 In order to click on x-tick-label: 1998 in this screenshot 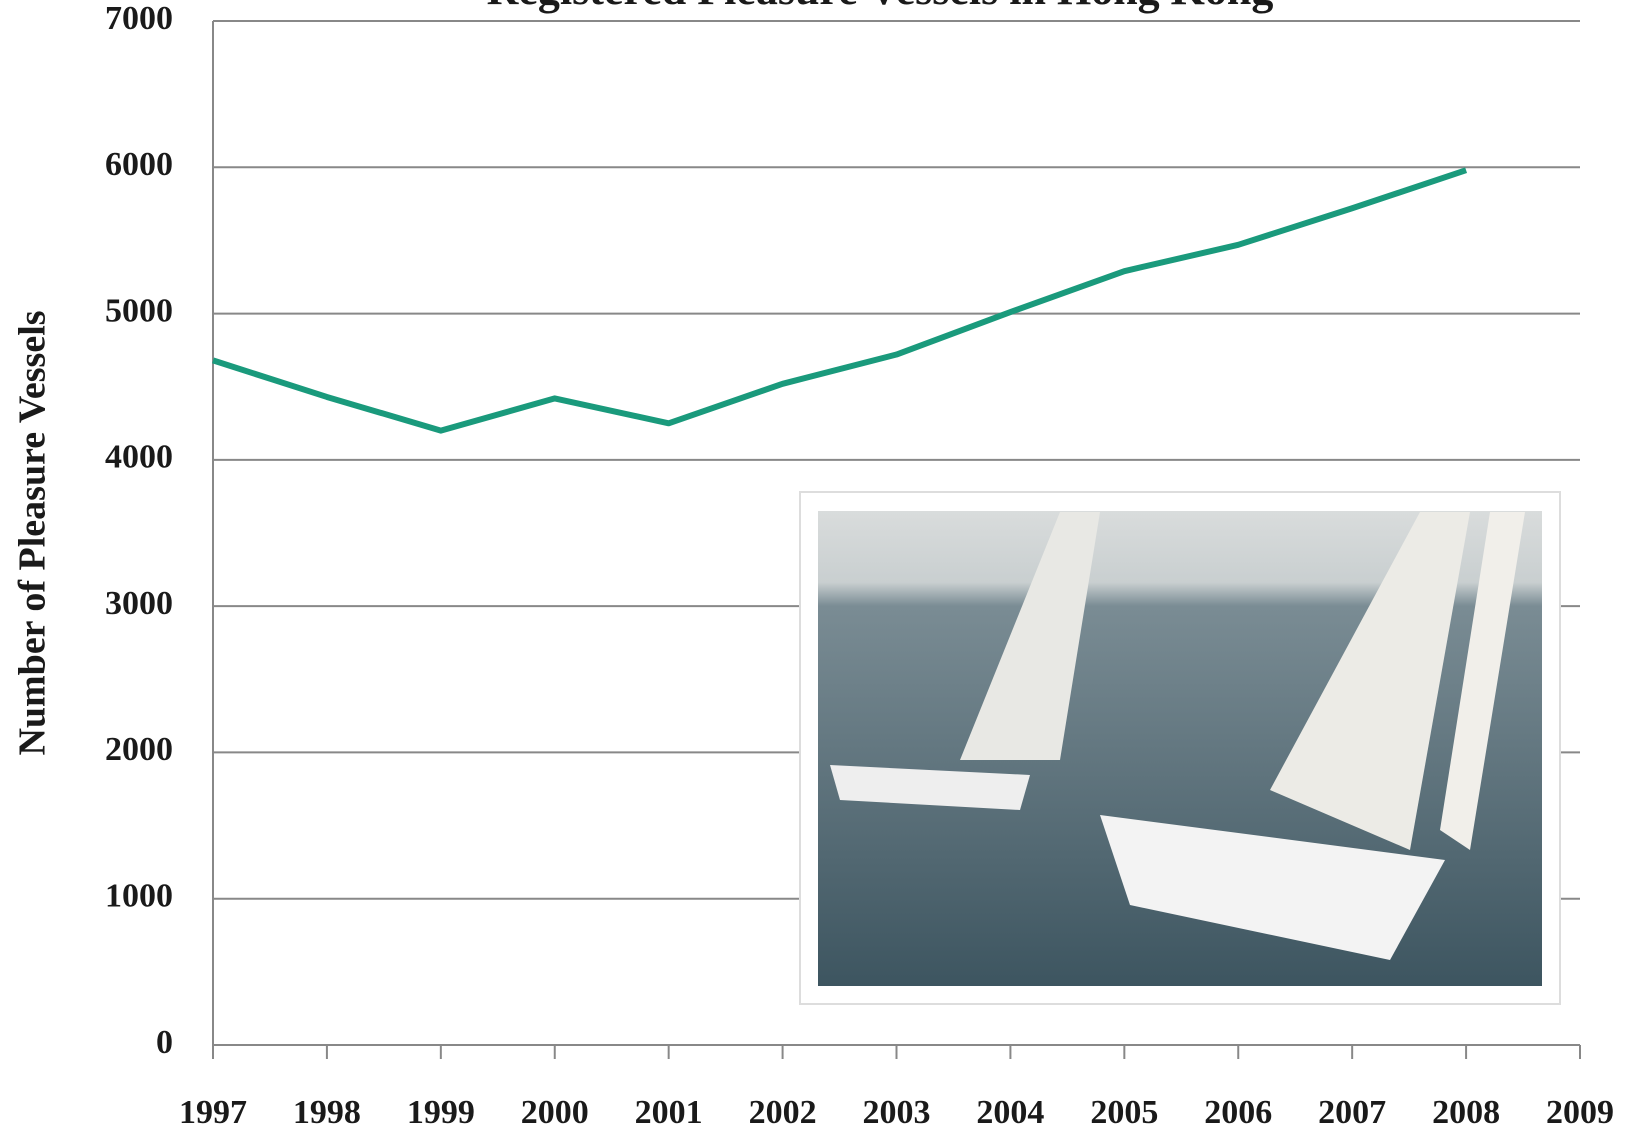, I will do `click(327, 1112)`.